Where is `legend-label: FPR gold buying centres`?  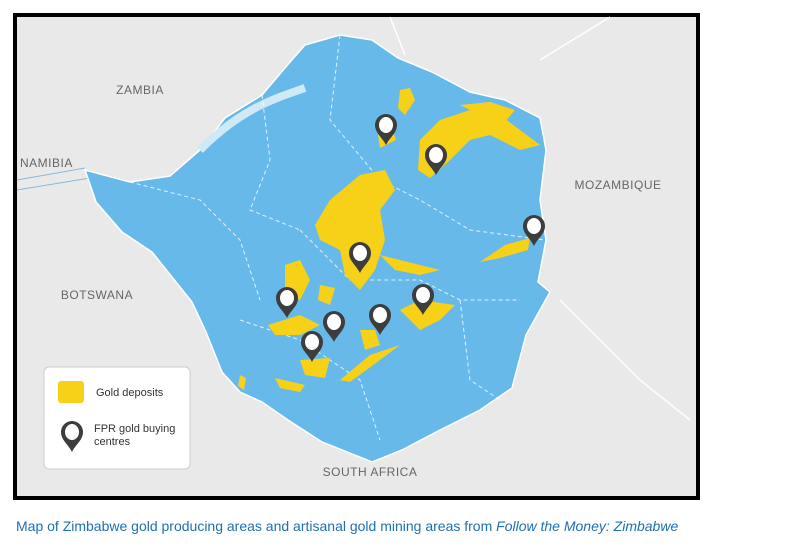
legend-label: FPR gold buying centres is located at coordinates (135, 435).